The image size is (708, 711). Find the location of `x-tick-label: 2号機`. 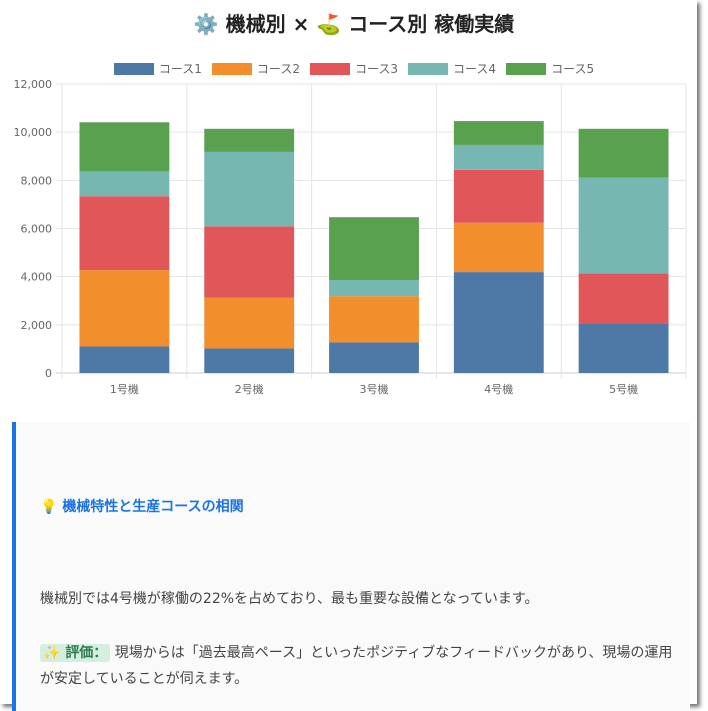

x-tick-label: 2号機 is located at coordinates (249, 389).